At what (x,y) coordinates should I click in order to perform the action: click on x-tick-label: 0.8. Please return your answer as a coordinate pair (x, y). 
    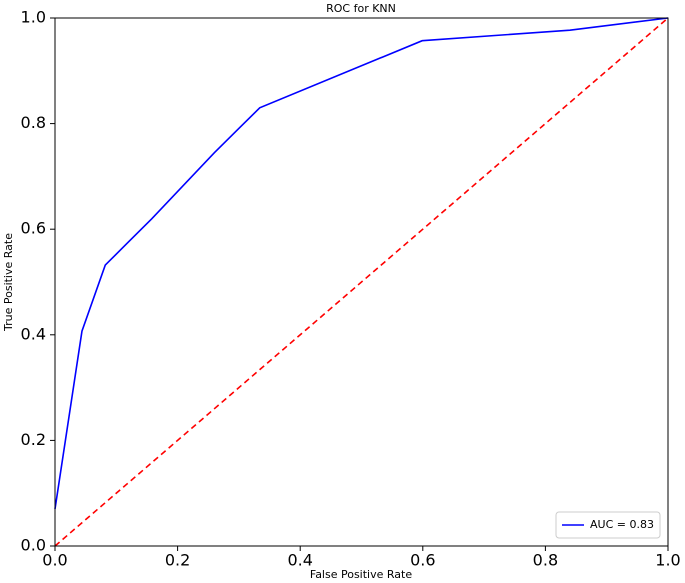
    Looking at the image, I should click on (545, 560).